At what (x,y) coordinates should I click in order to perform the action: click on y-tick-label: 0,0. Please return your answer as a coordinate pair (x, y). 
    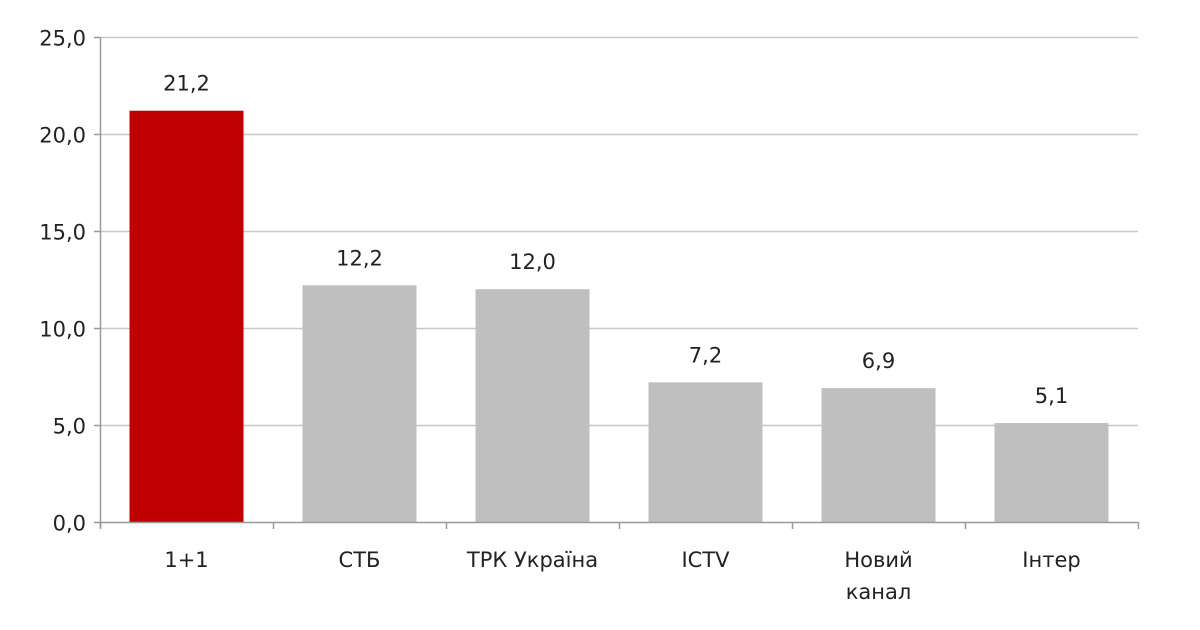
    Looking at the image, I should click on (69, 524).